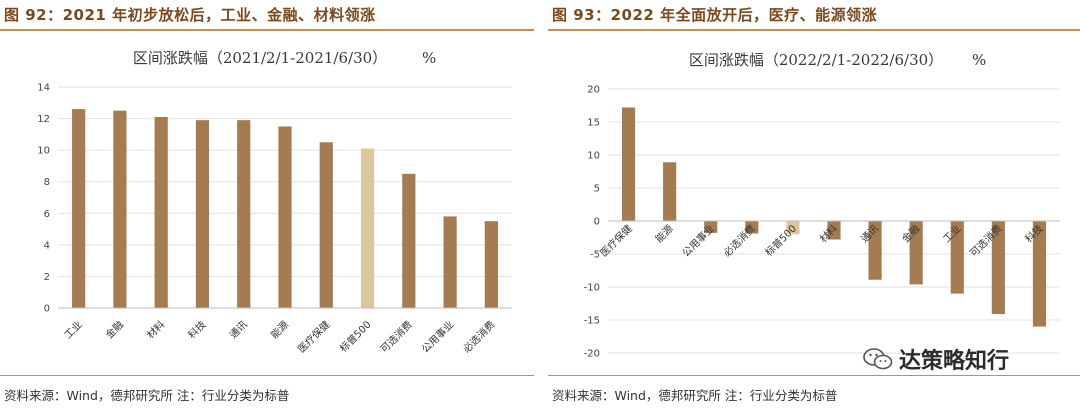 The height and width of the screenshot is (408, 1080). I want to click on y-tick-label: 14, so click(43, 88).